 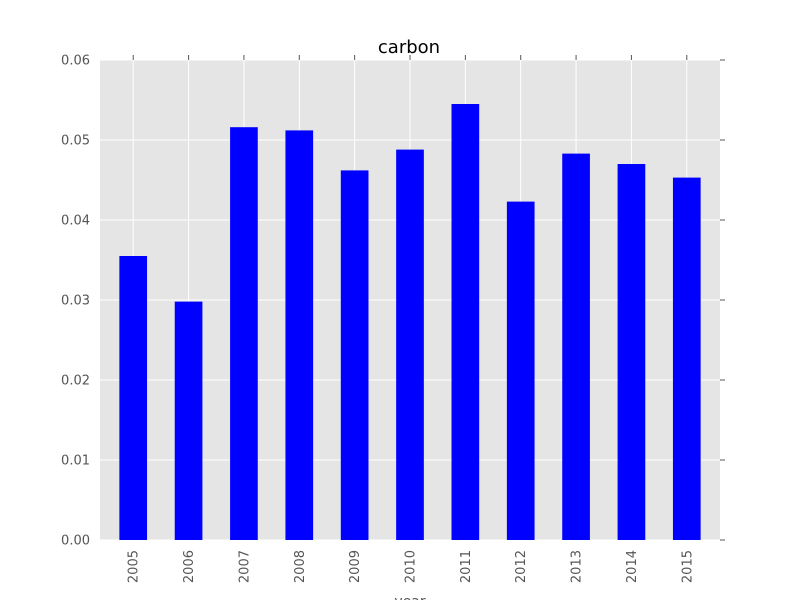 What do you see at coordinates (134, 566) in the screenshot?
I see `x-tick-label: 2005` at bounding box center [134, 566].